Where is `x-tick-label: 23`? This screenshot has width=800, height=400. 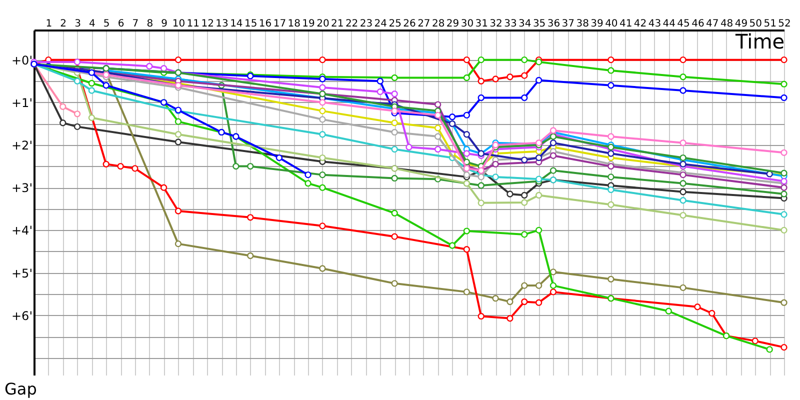 x-tick-label: 23 is located at coordinates (366, 24).